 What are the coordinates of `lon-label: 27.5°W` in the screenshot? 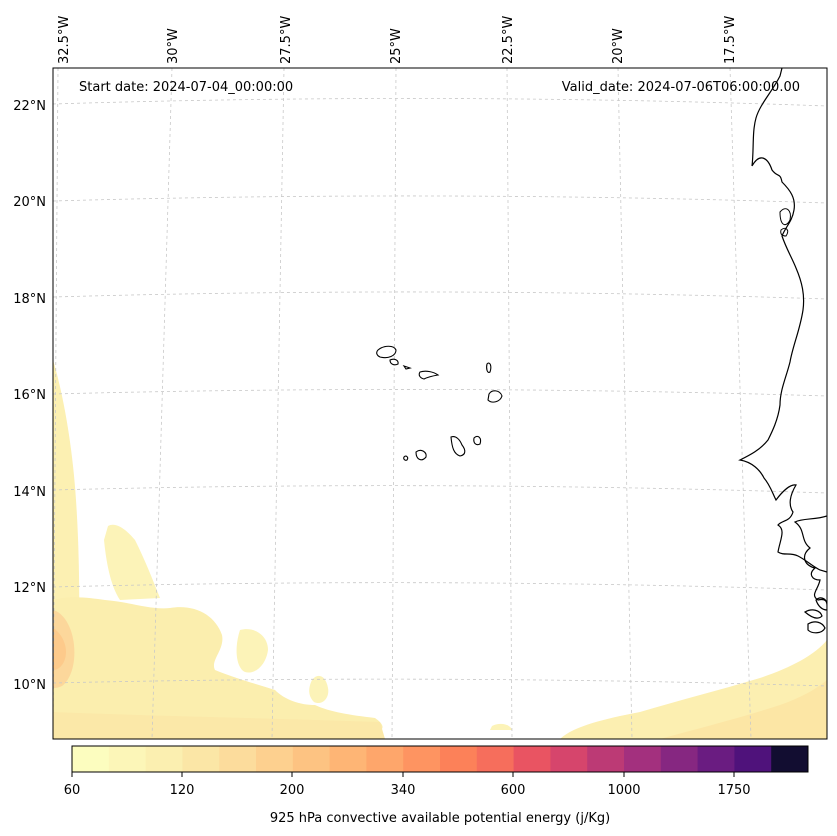 It's located at (286, 40).